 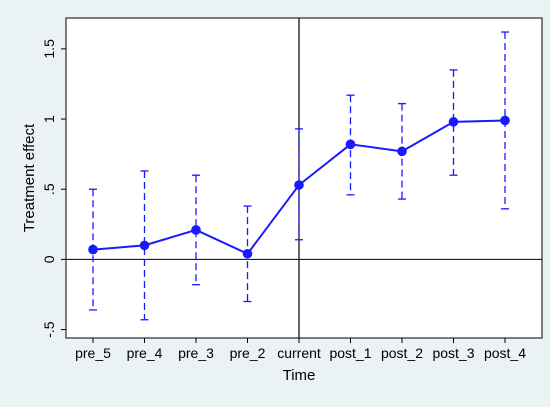 I want to click on x-tick-label: post_2, so click(x=402, y=353).